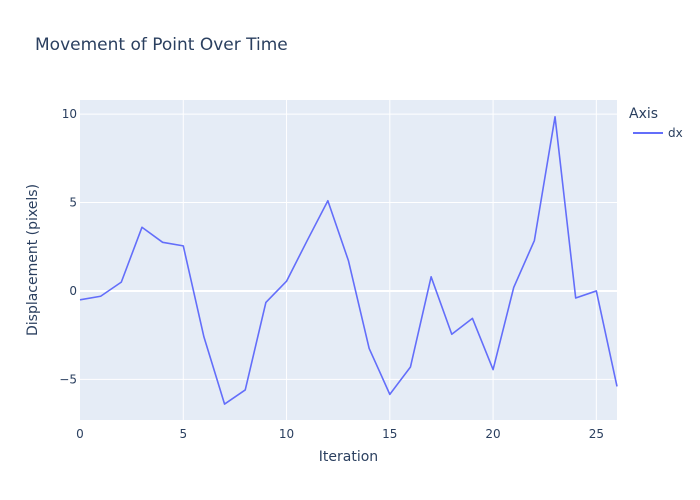  Describe the element at coordinates (348, 457) in the screenshot. I see `x-axis-title: Iteration` at that location.